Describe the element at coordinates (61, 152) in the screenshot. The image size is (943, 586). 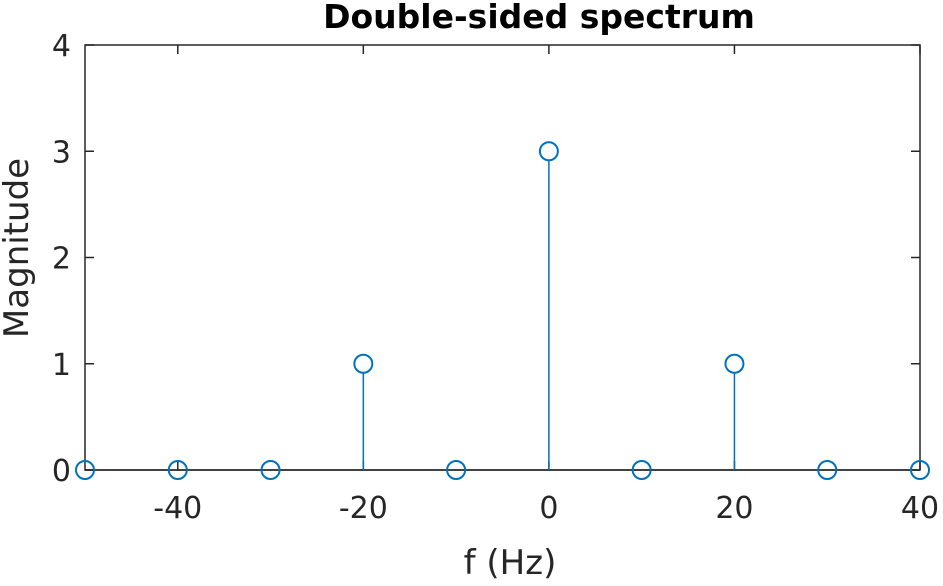
I see `y-tick-label: 3` at that location.